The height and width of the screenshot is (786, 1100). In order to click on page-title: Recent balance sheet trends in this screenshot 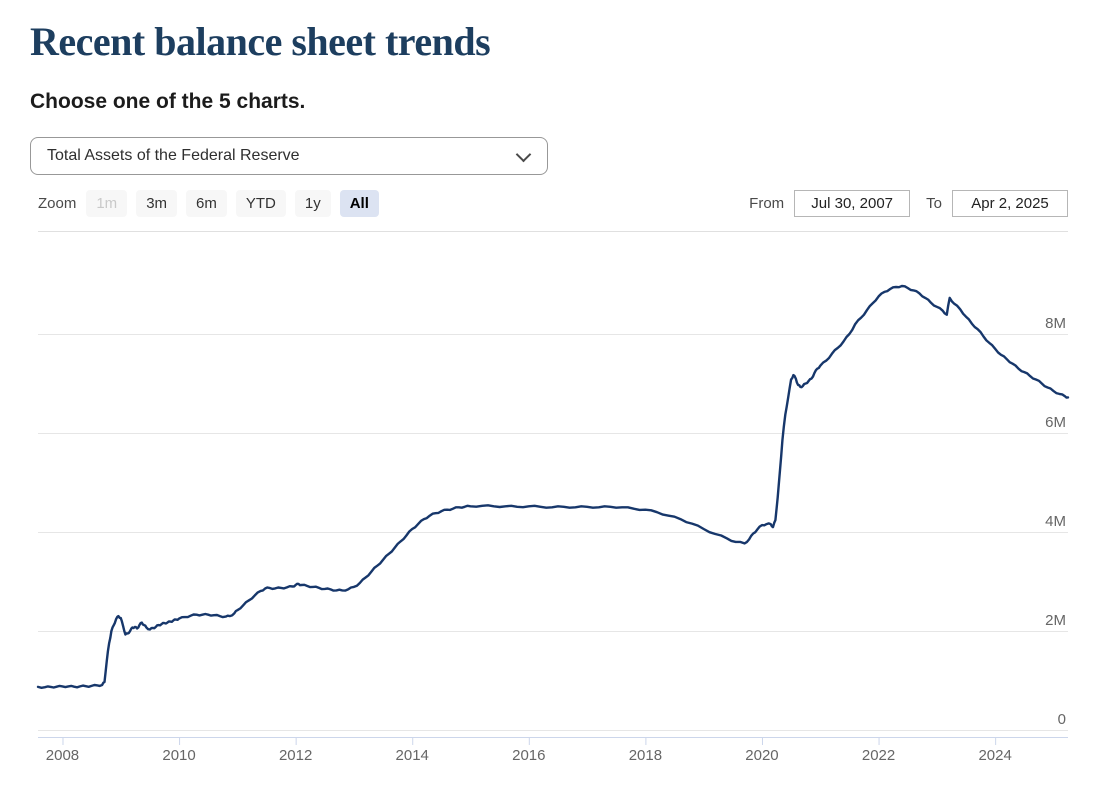, I will do `click(260, 41)`.